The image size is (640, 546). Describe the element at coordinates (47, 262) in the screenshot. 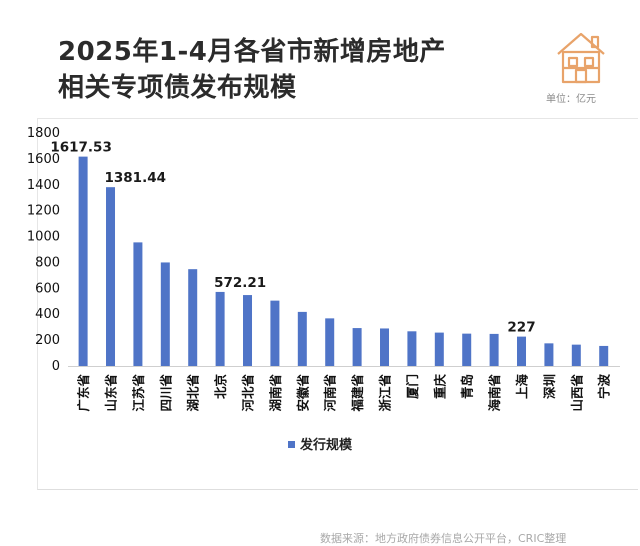

I see `y-tick-label: 800` at that location.